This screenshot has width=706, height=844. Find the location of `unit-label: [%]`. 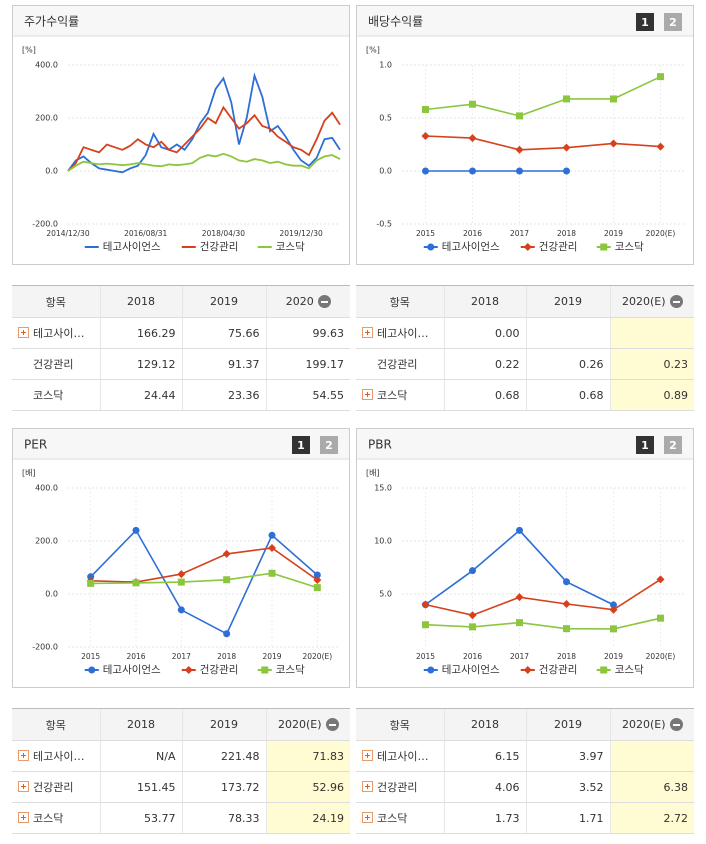

unit-label: [%] is located at coordinates (29, 50).